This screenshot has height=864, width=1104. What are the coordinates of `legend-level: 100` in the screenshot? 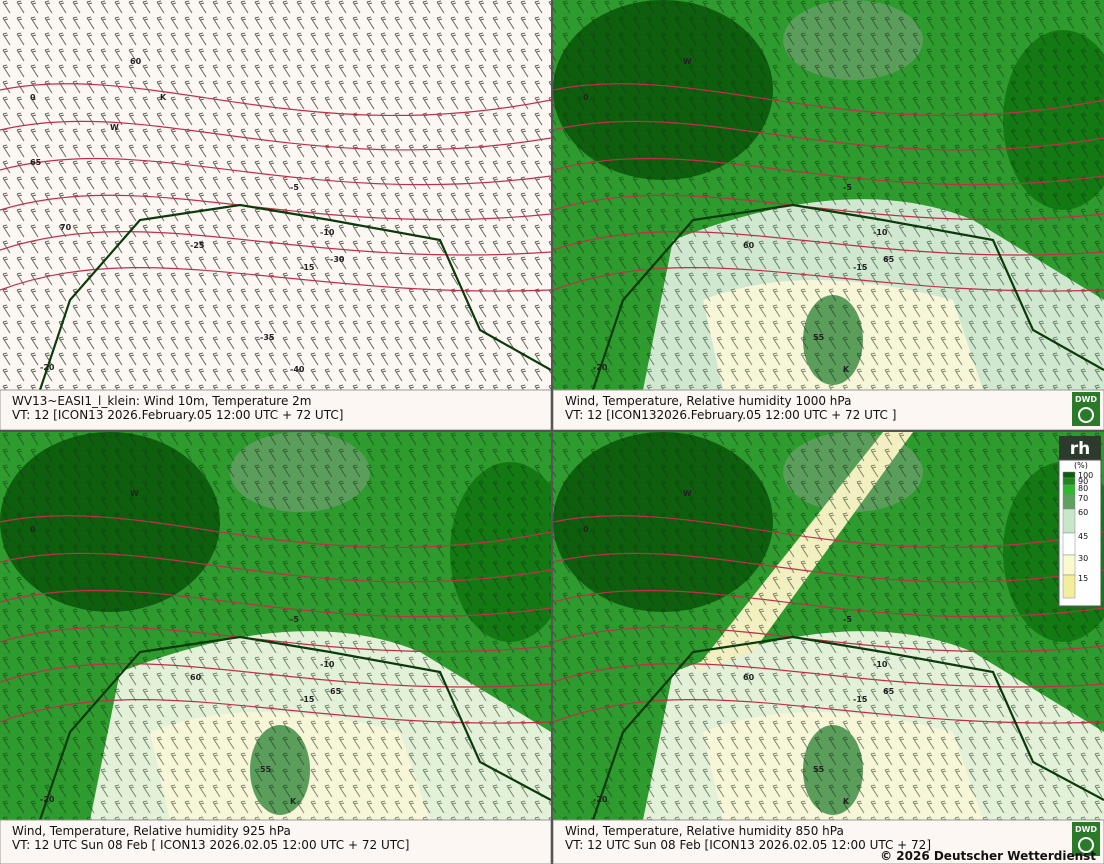 It's located at (1085, 475).